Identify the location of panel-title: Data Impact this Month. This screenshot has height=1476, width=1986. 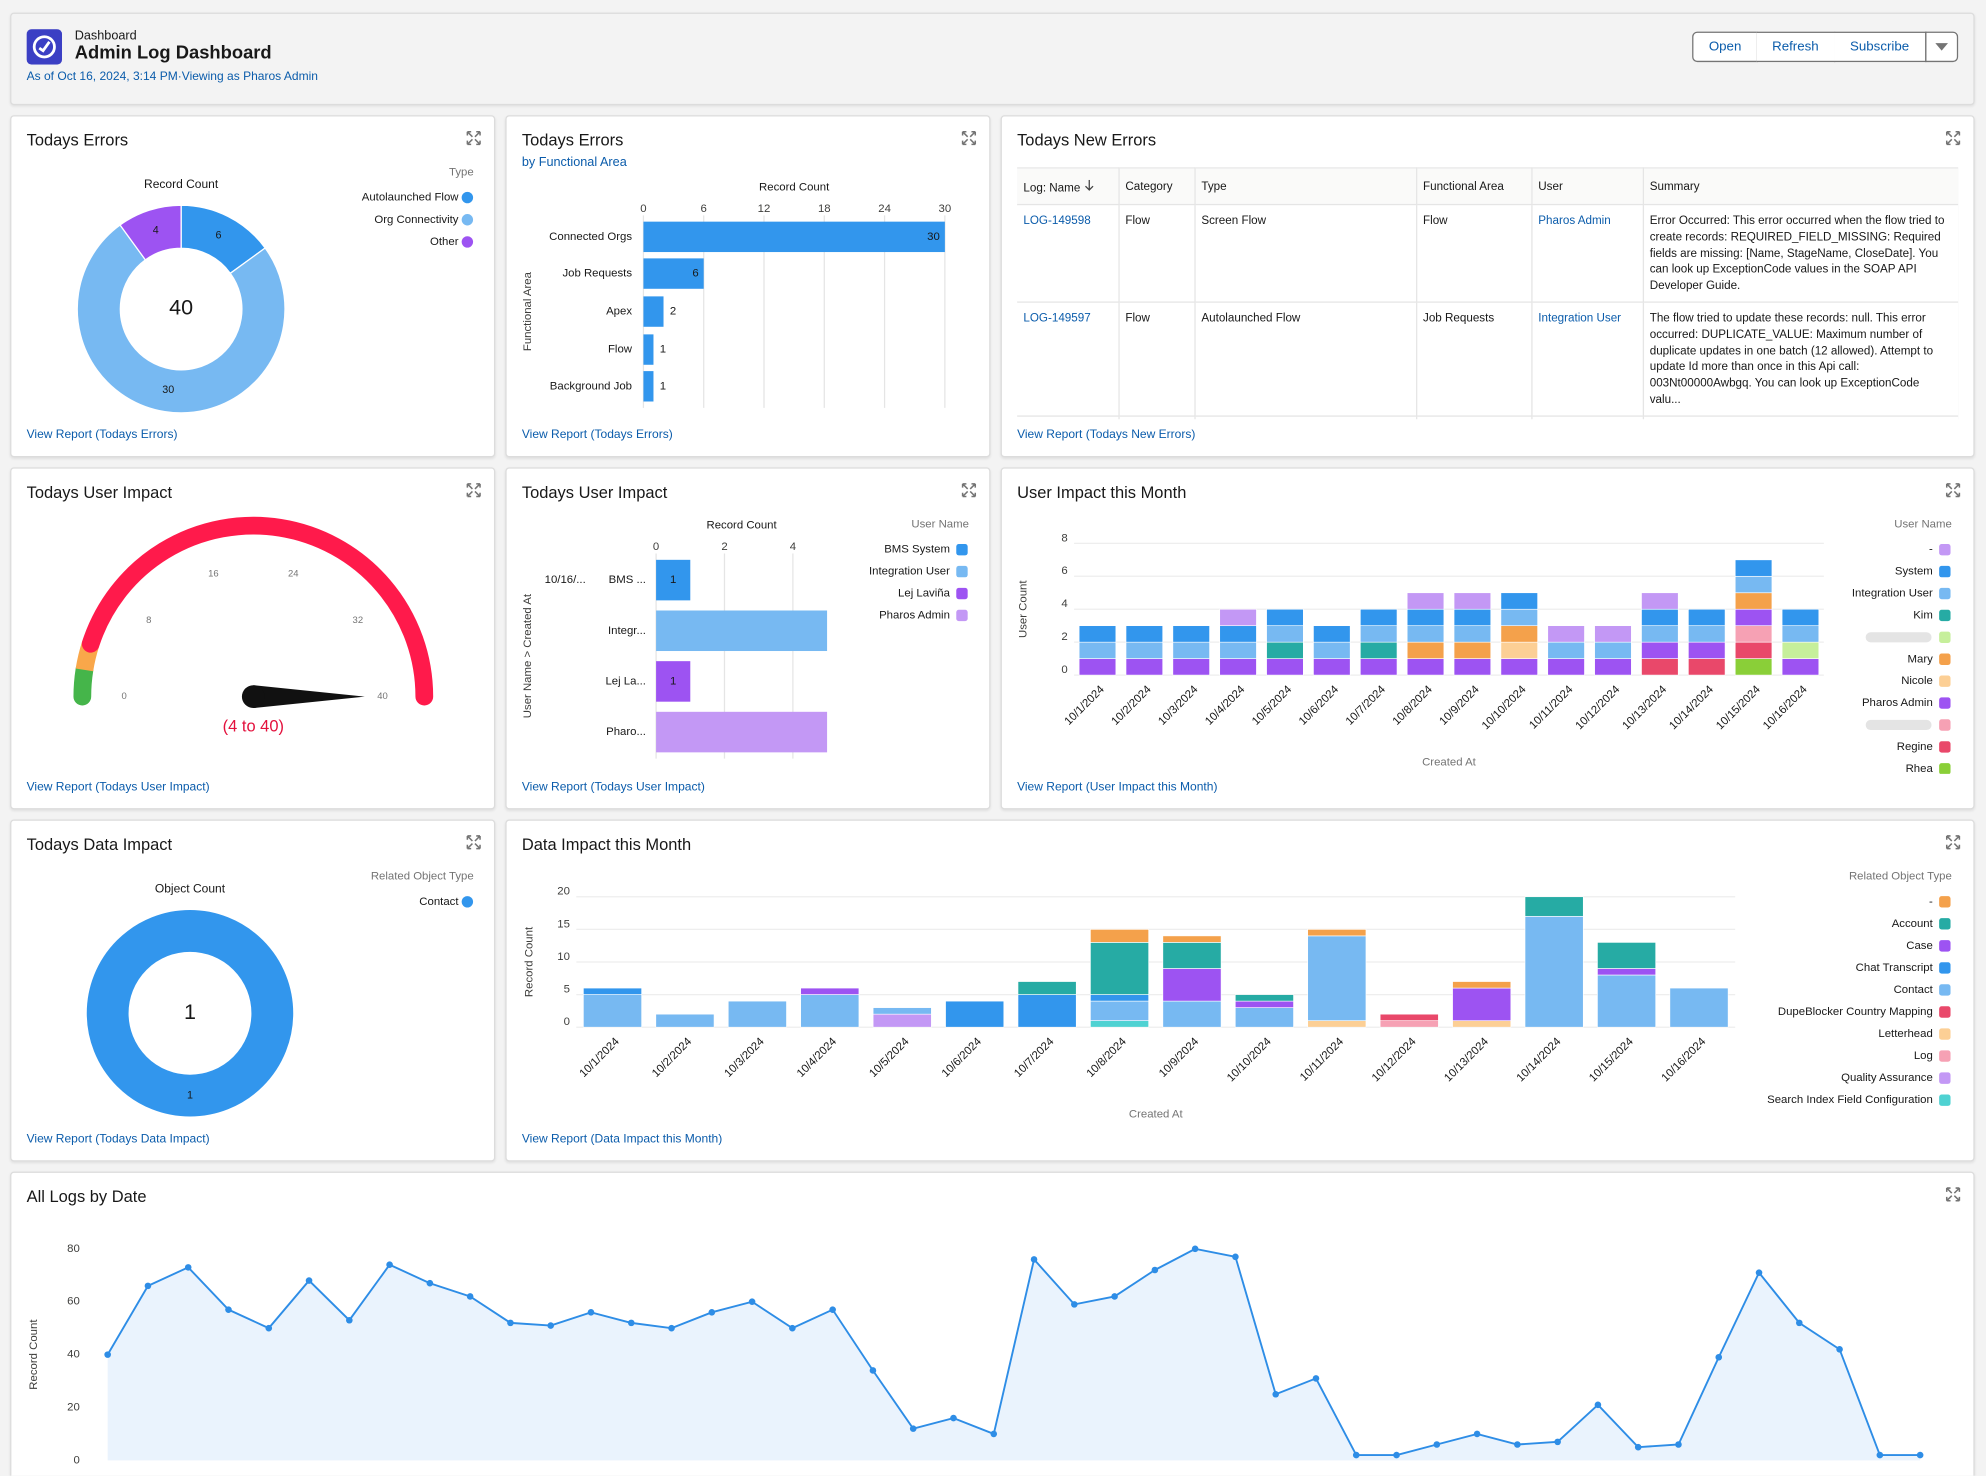
(606, 844).